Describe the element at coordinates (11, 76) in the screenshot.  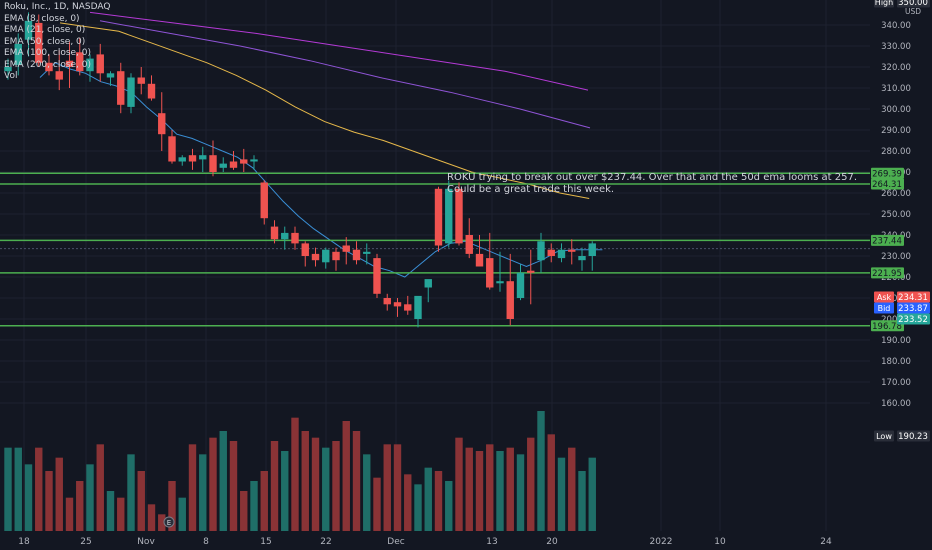
I see `legend-volume: Vol` at that location.